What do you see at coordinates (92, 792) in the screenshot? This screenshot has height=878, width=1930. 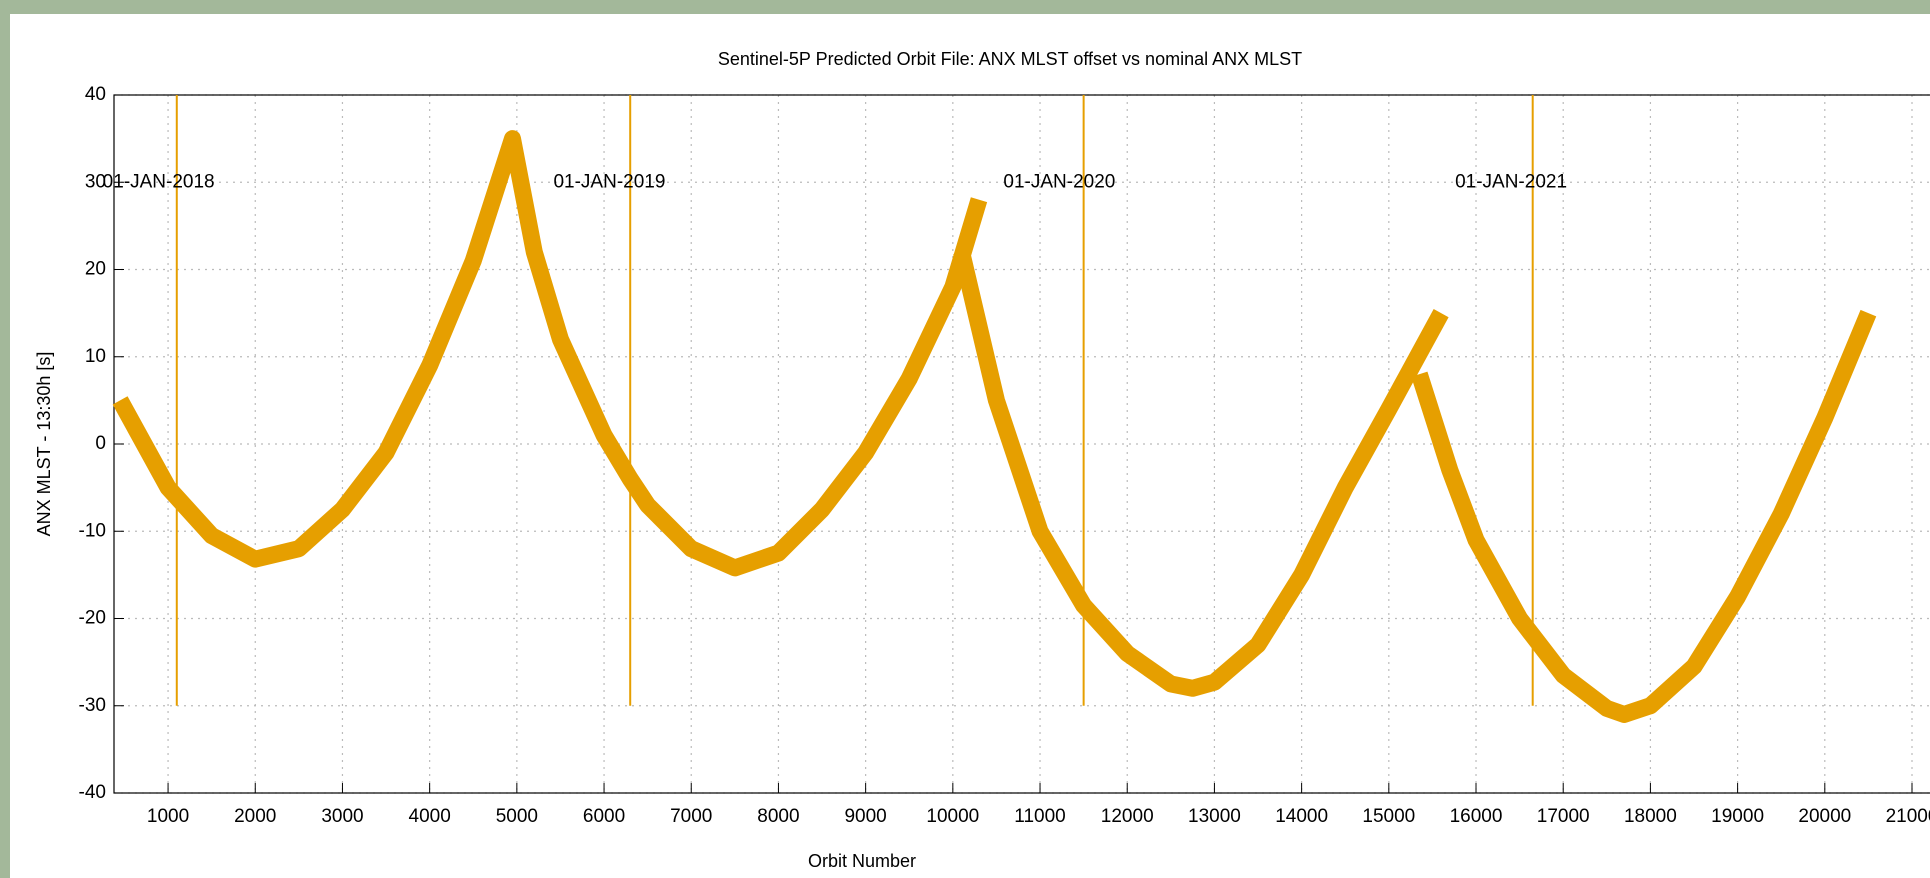 I see `y-tick-label: -40` at bounding box center [92, 792].